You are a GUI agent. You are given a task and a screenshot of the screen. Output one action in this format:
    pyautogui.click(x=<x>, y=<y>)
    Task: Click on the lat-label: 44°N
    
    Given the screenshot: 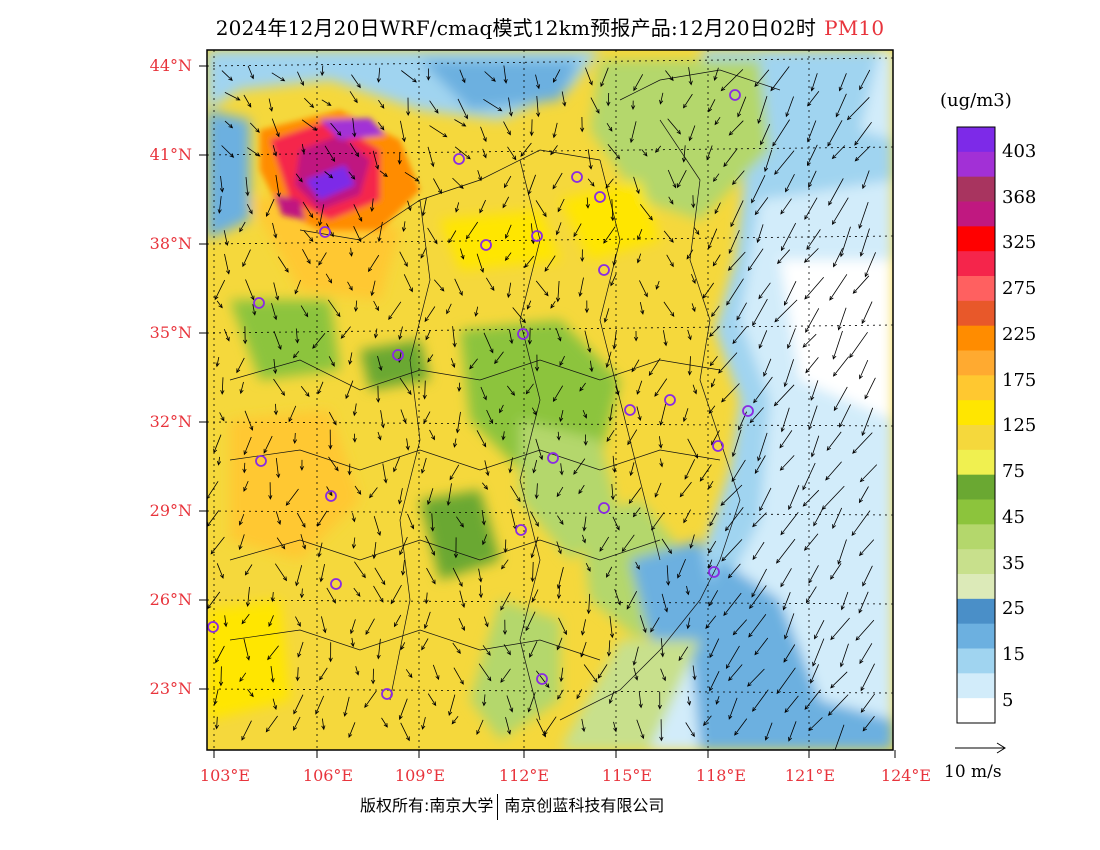 What is the action you would take?
    pyautogui.click(x=170, y=65)
    